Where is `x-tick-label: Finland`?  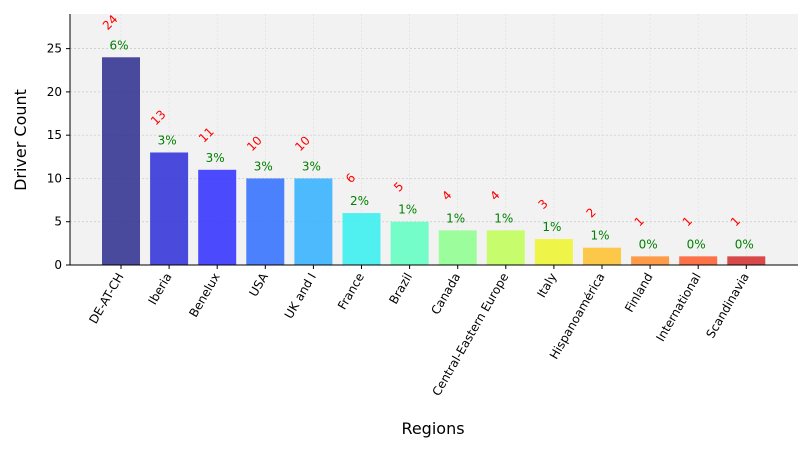 x-tick-label: Finland is located at coordinates (639, 293).